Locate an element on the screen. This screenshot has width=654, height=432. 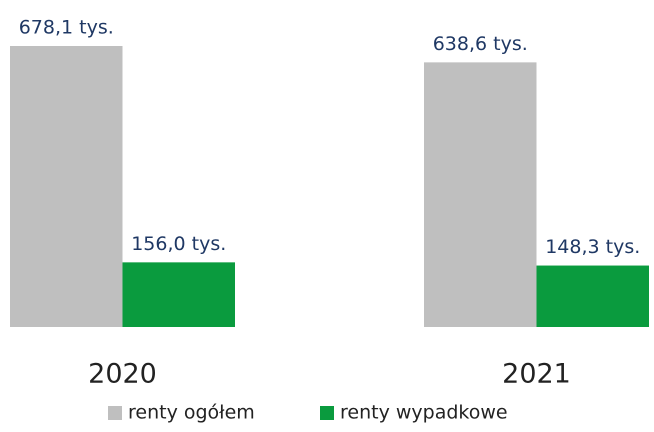
value-label: 148,3 tys. is located at coordinates (592, 247).